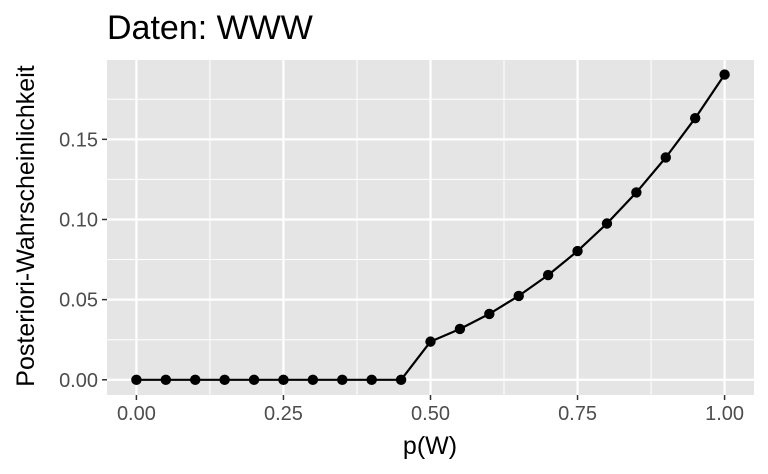 This screenshot has width=768, height=474. Describe the element at coordinates (430, 446) in the screenshot. I see `x-axis-title: p(W)` at that location.